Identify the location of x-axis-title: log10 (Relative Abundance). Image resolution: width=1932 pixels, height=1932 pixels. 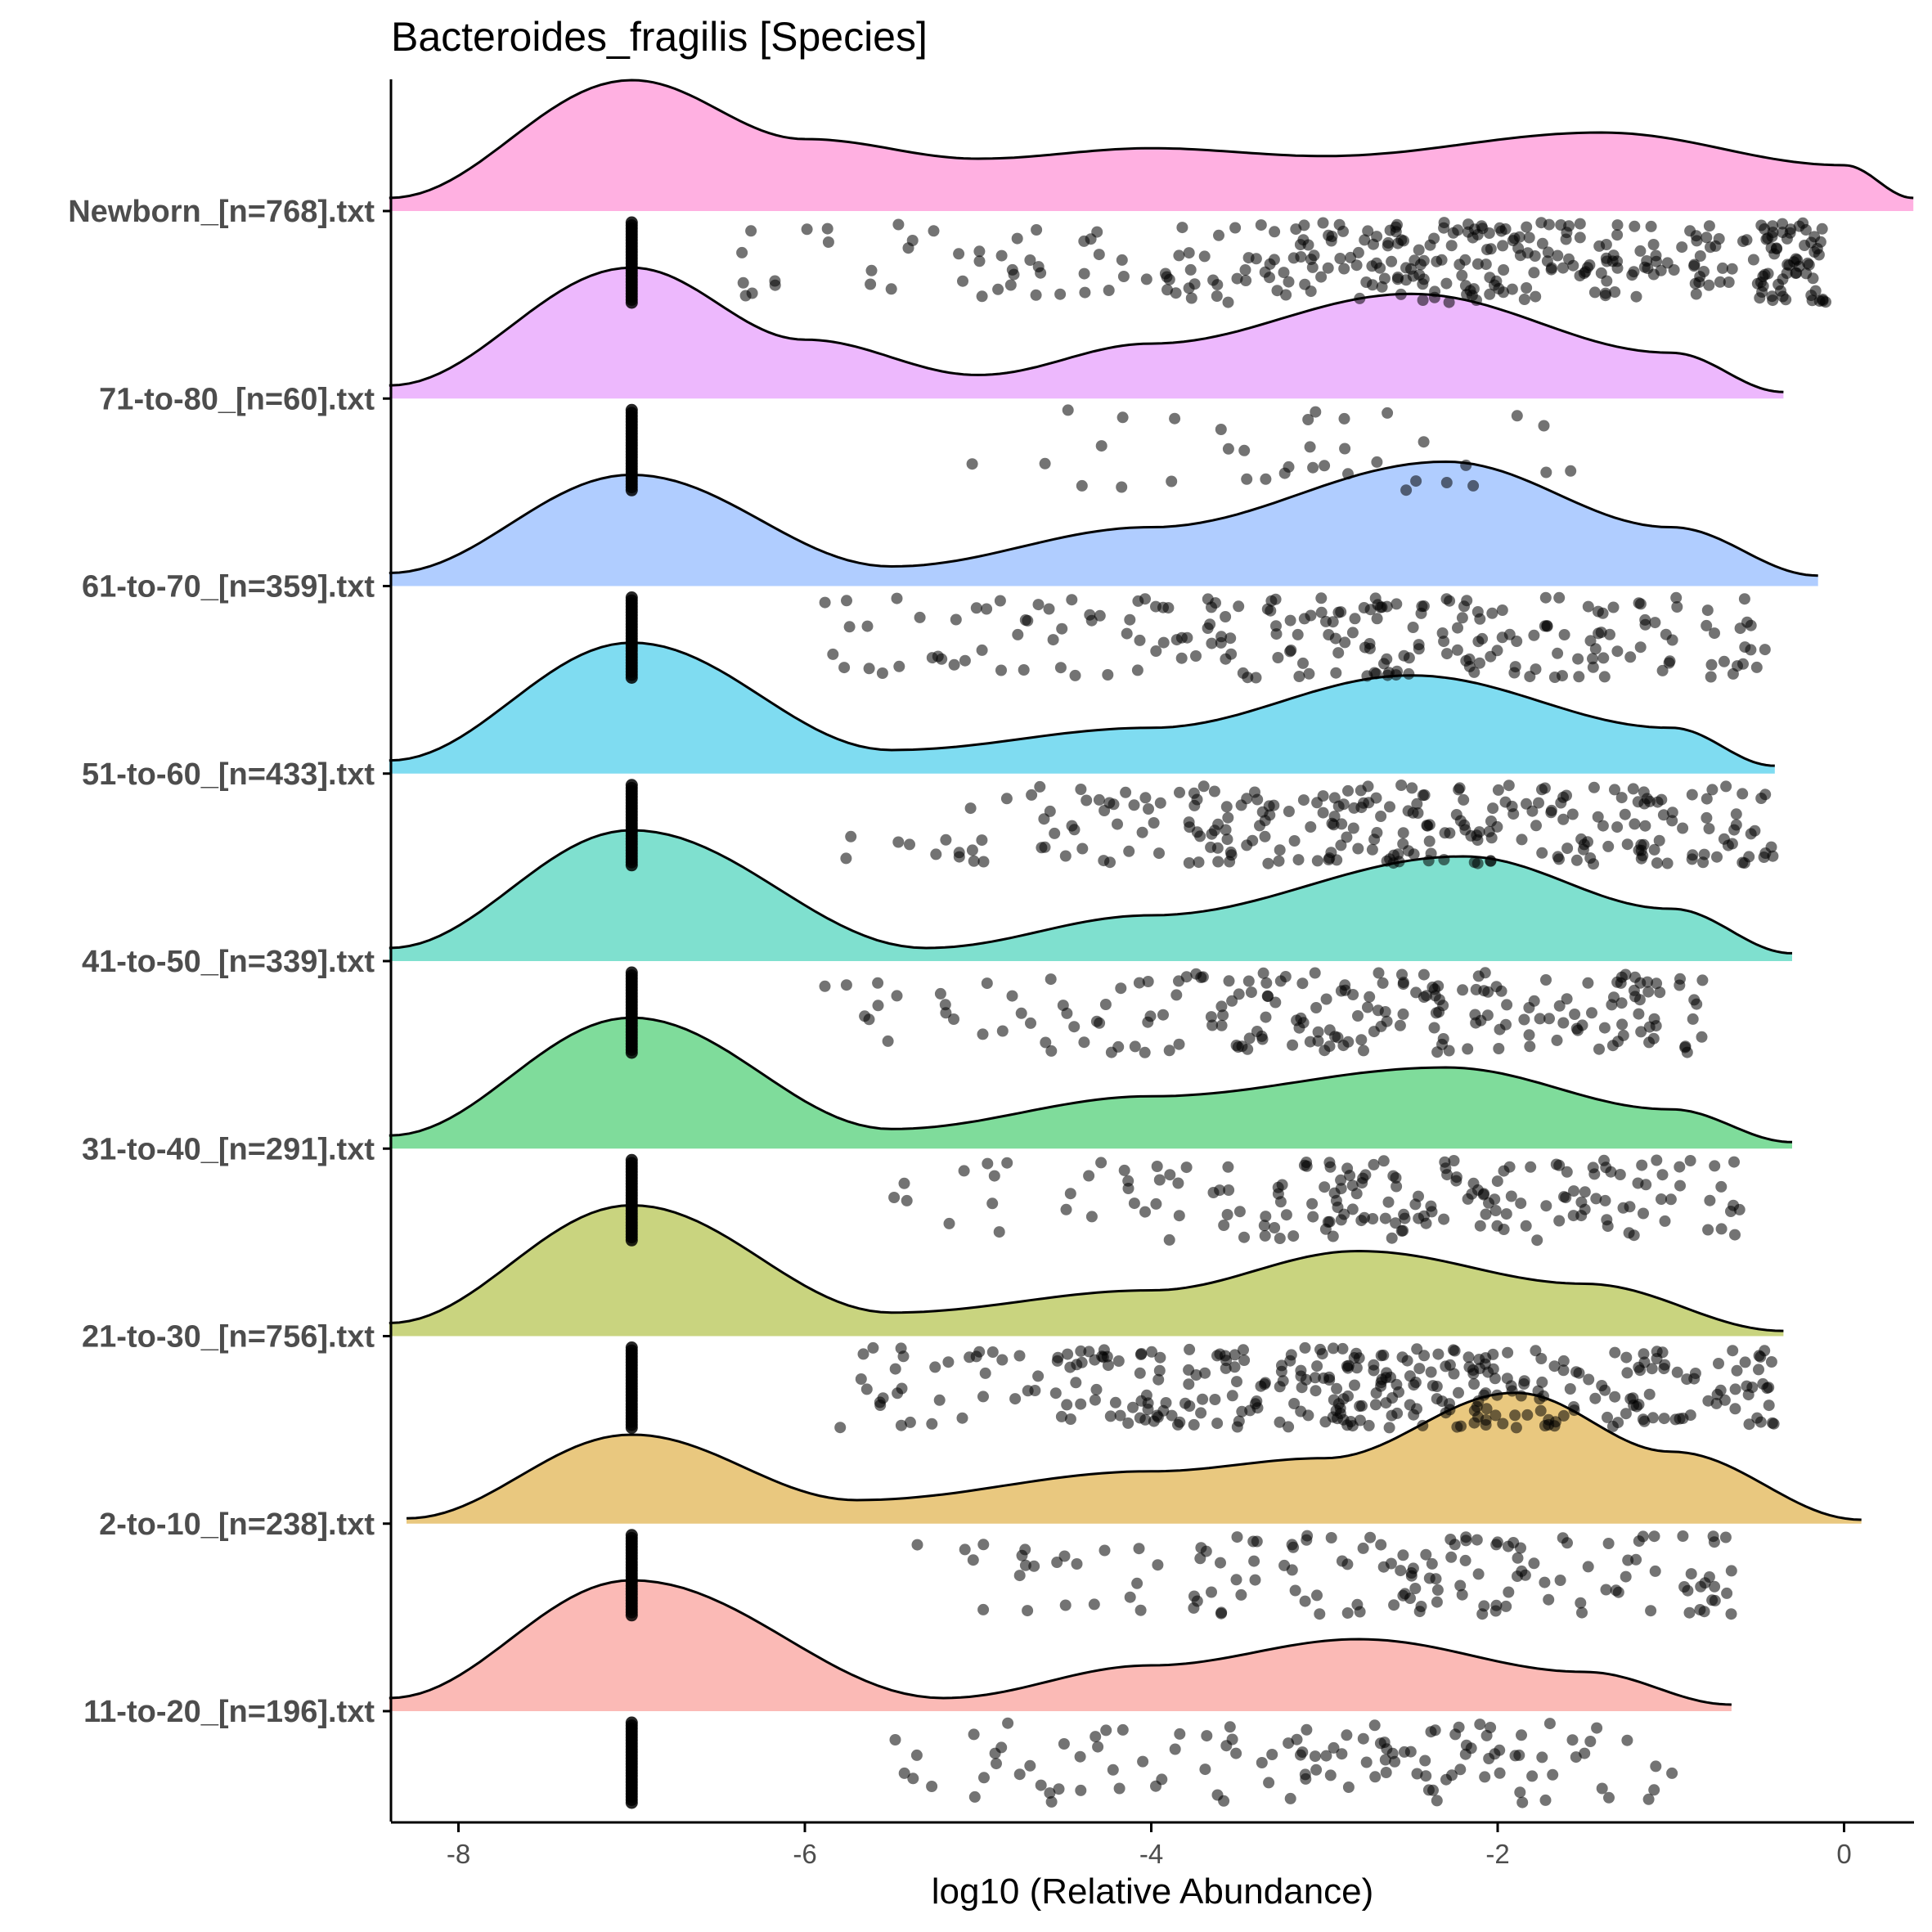
(1153, 1892).